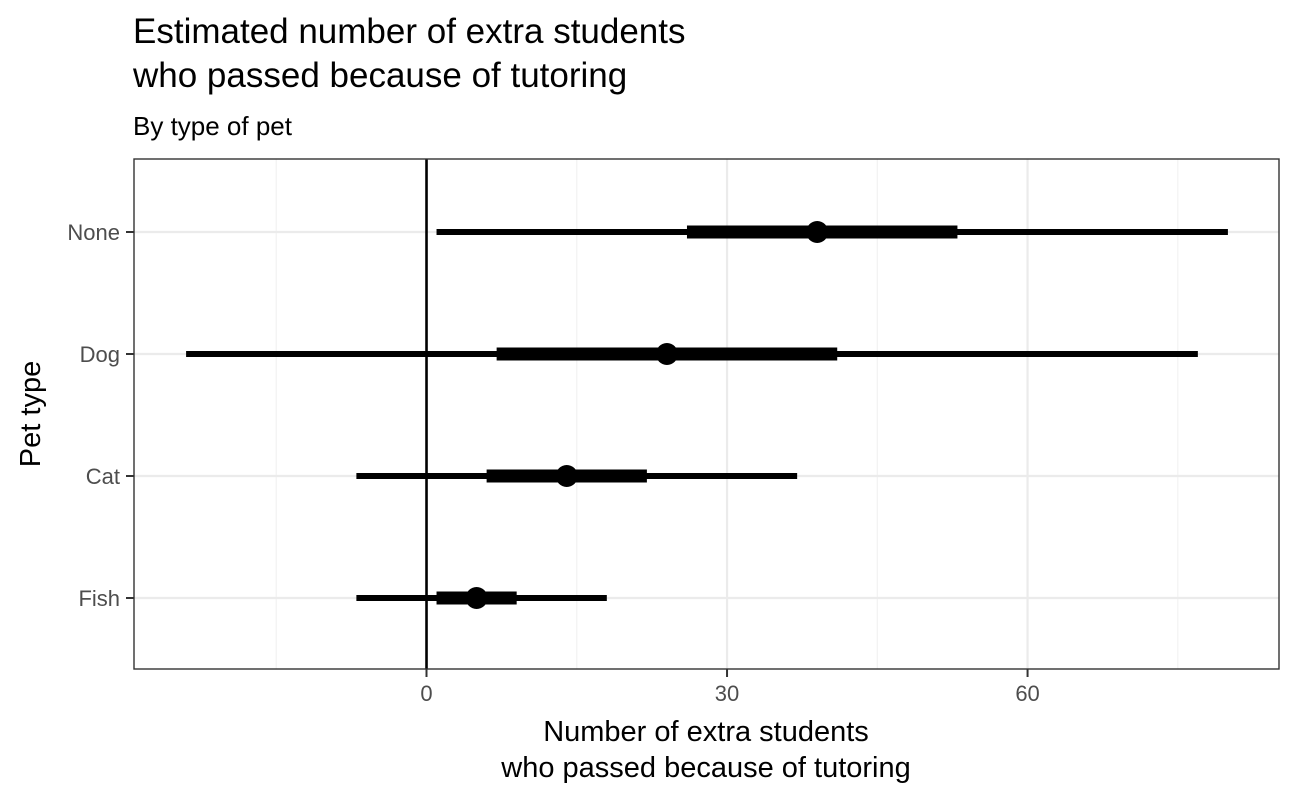 Image resolution: width=1296 pixels, height=800 pixels. What do you see at coordinates (379, 75) in the screenshot?
I see `chart-title-line-2: who passed because of tutoring` at bounding box center [379, 75].